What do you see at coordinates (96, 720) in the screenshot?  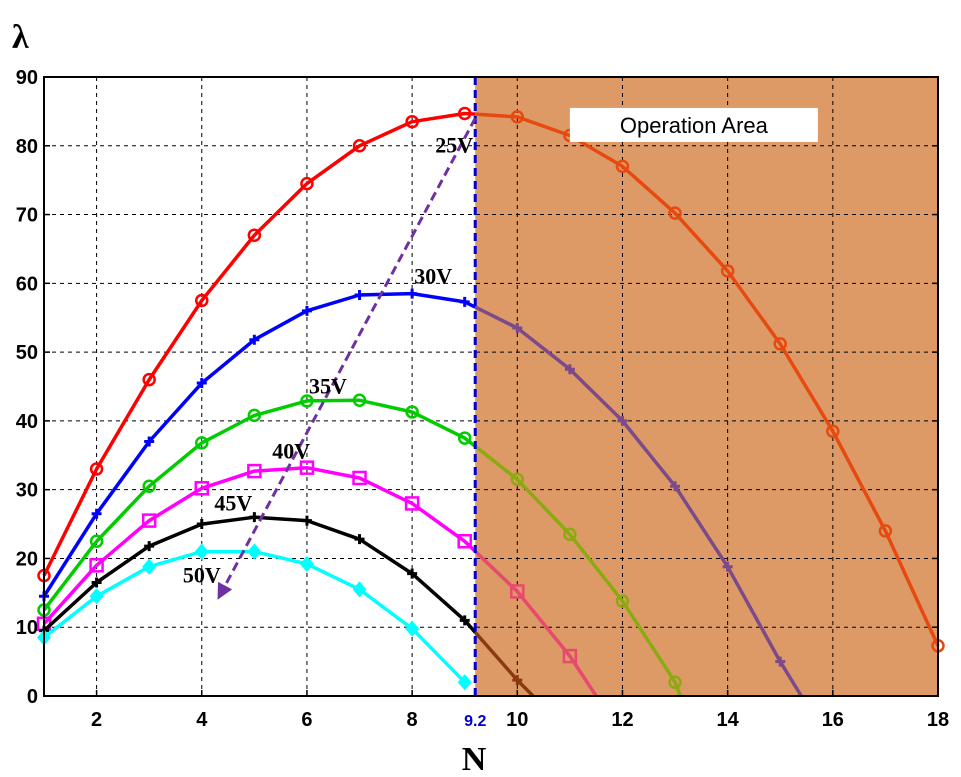 I see `x-tick-label: 2` at bounding box center [96, 720].